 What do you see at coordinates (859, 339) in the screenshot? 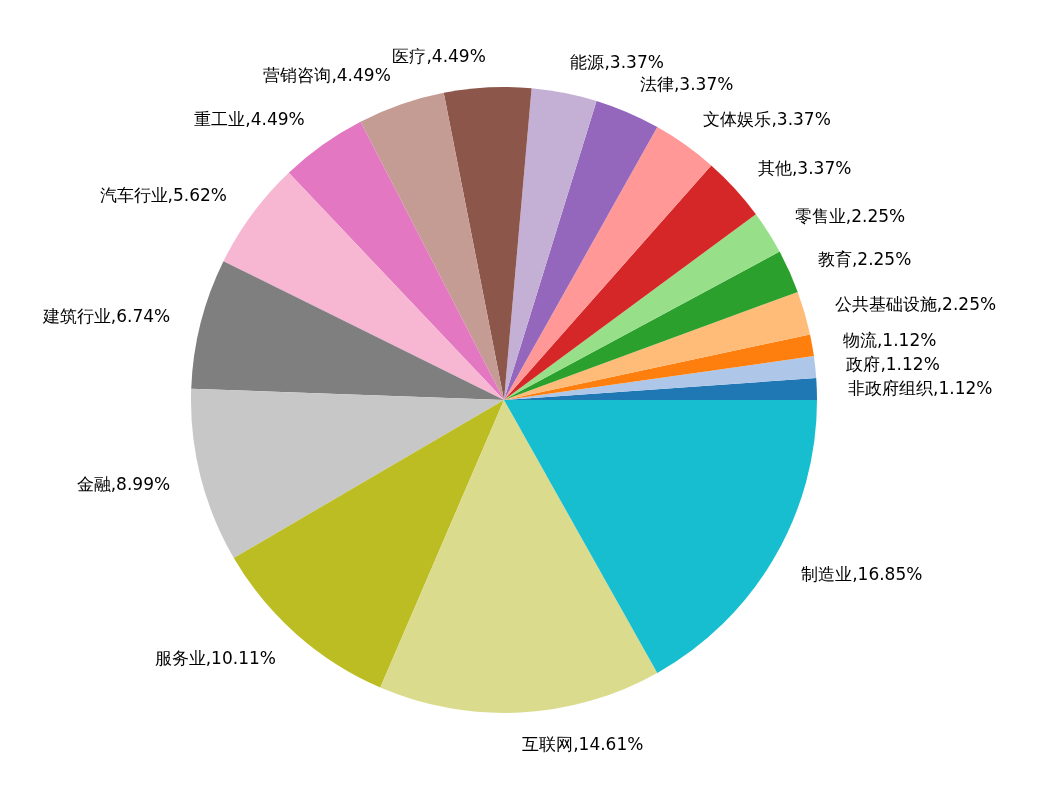
I see `slice-label: 物流` at bounding box center [859, 339].